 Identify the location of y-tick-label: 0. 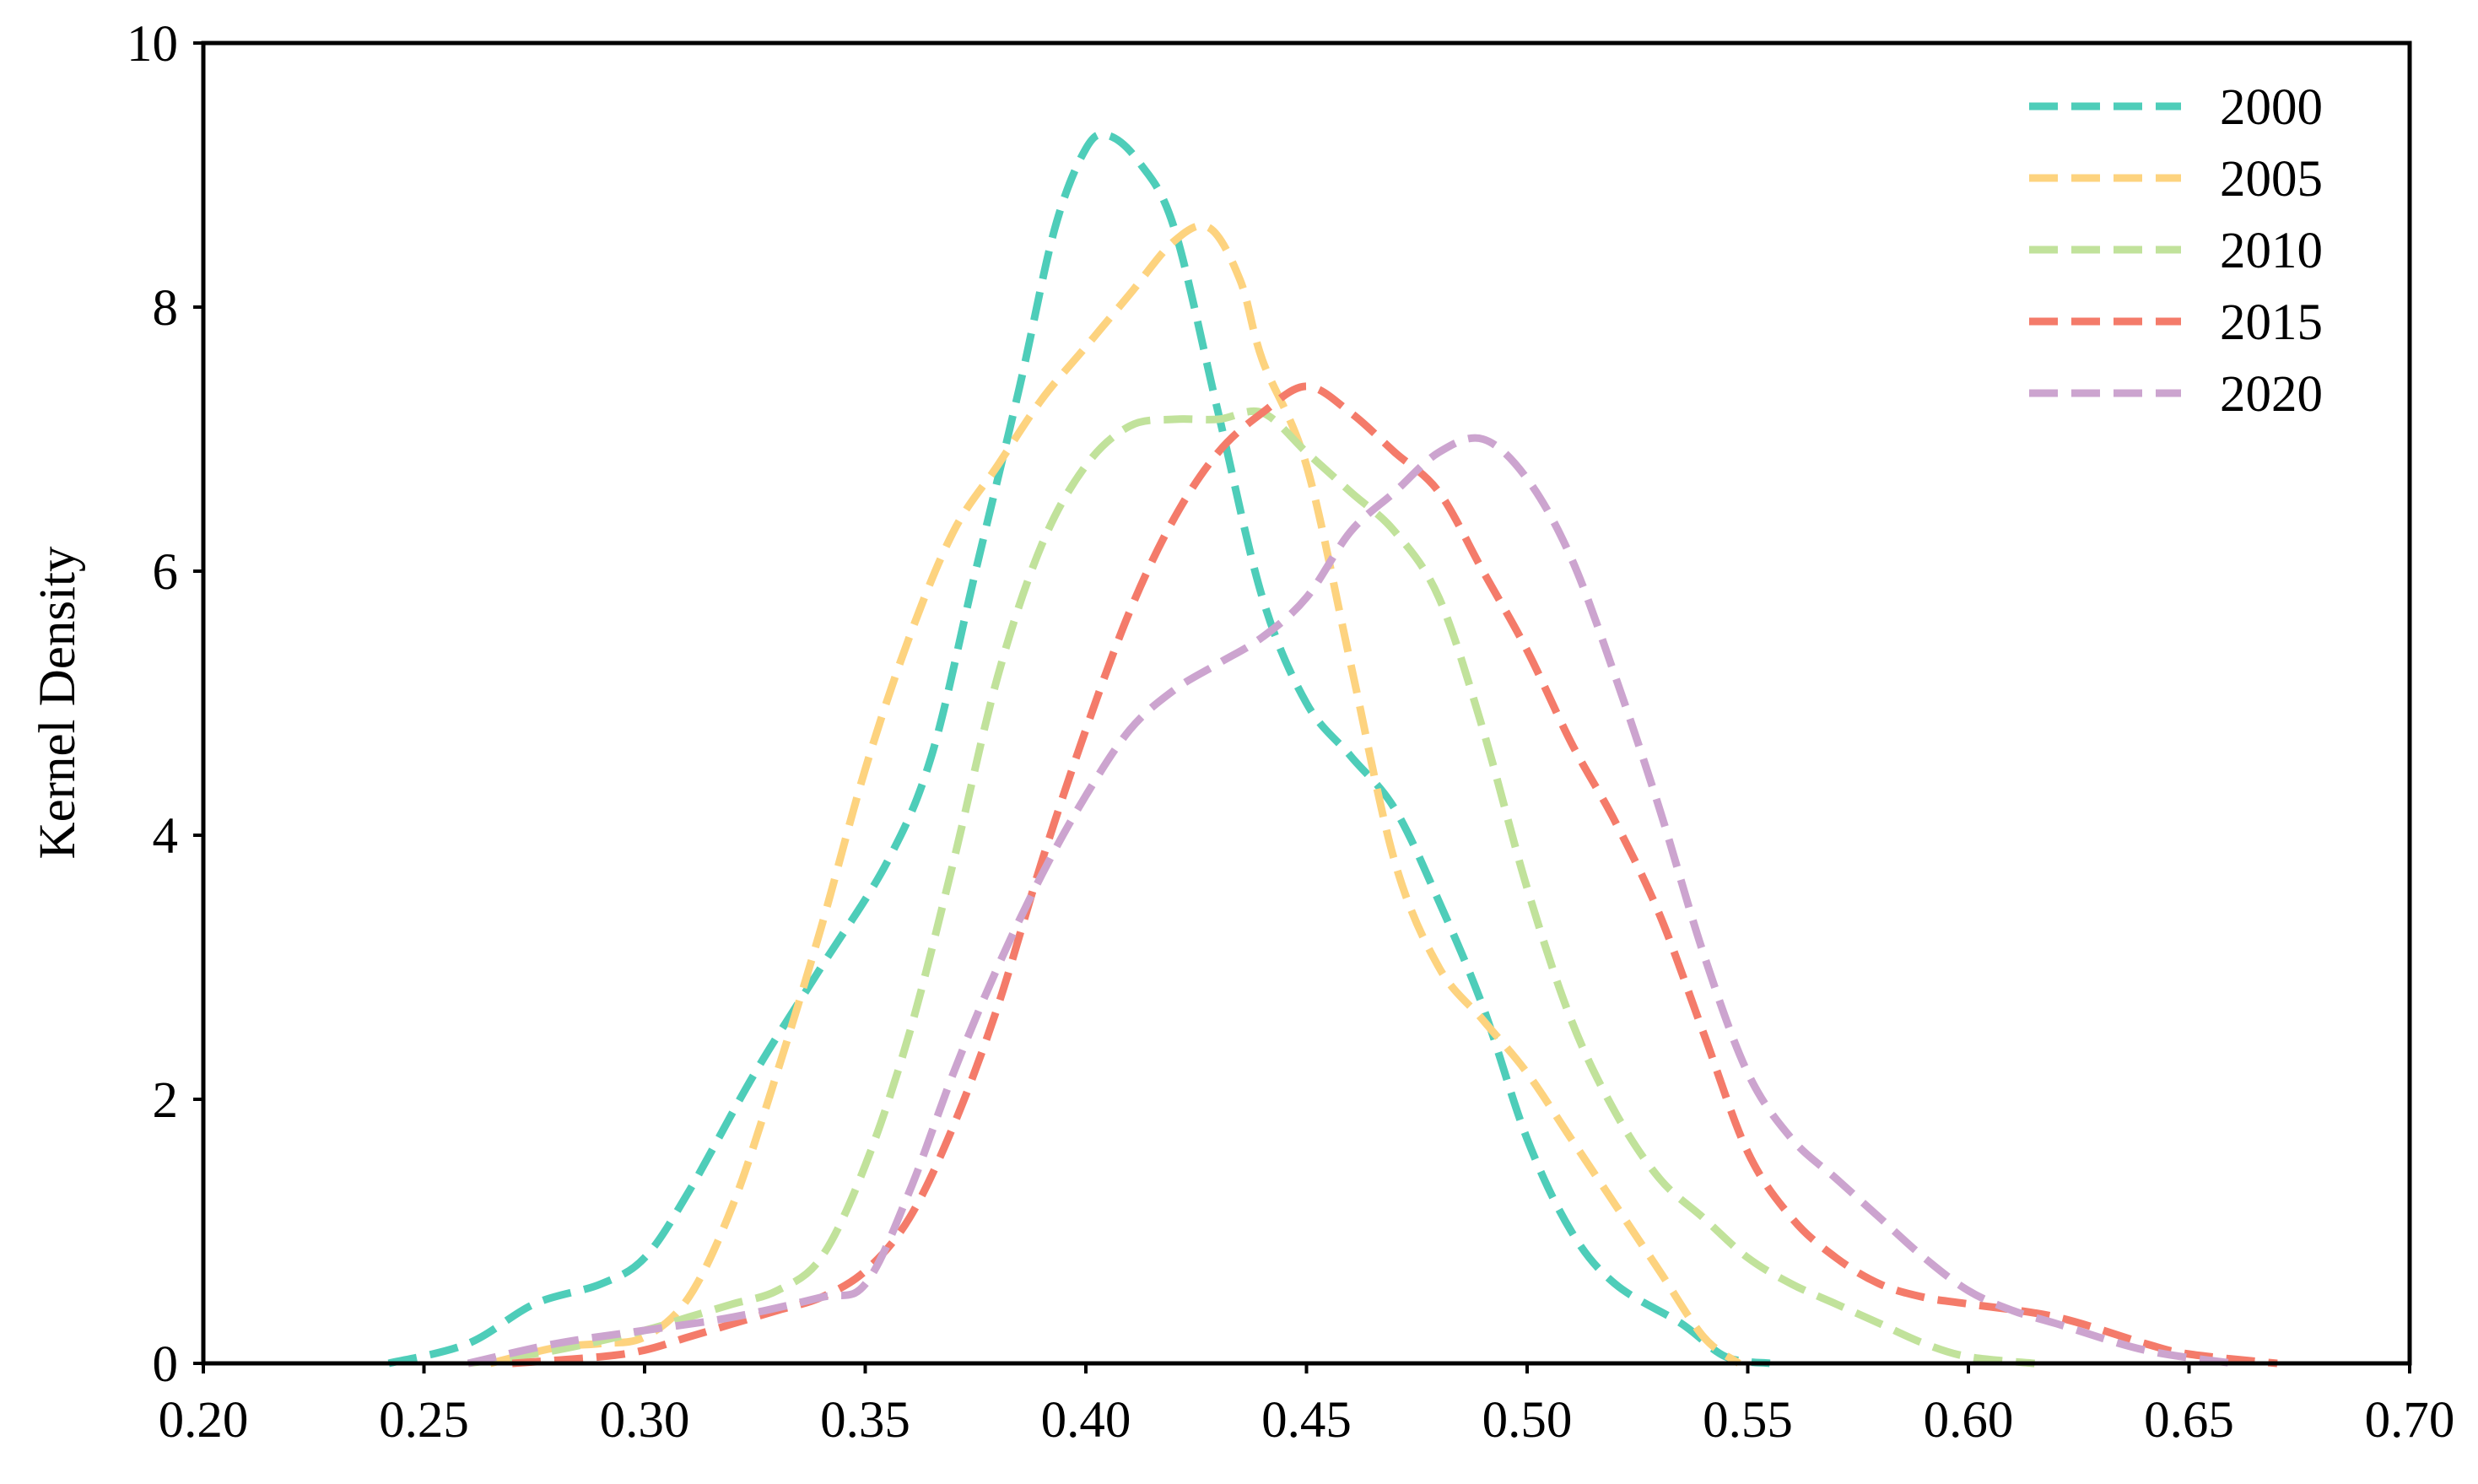
(166, 1364).